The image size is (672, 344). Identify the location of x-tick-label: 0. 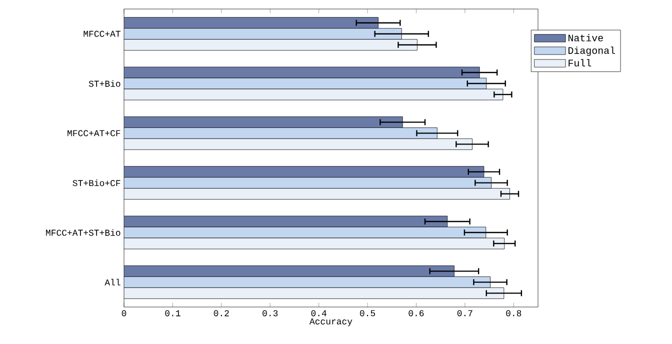
(124, 313).